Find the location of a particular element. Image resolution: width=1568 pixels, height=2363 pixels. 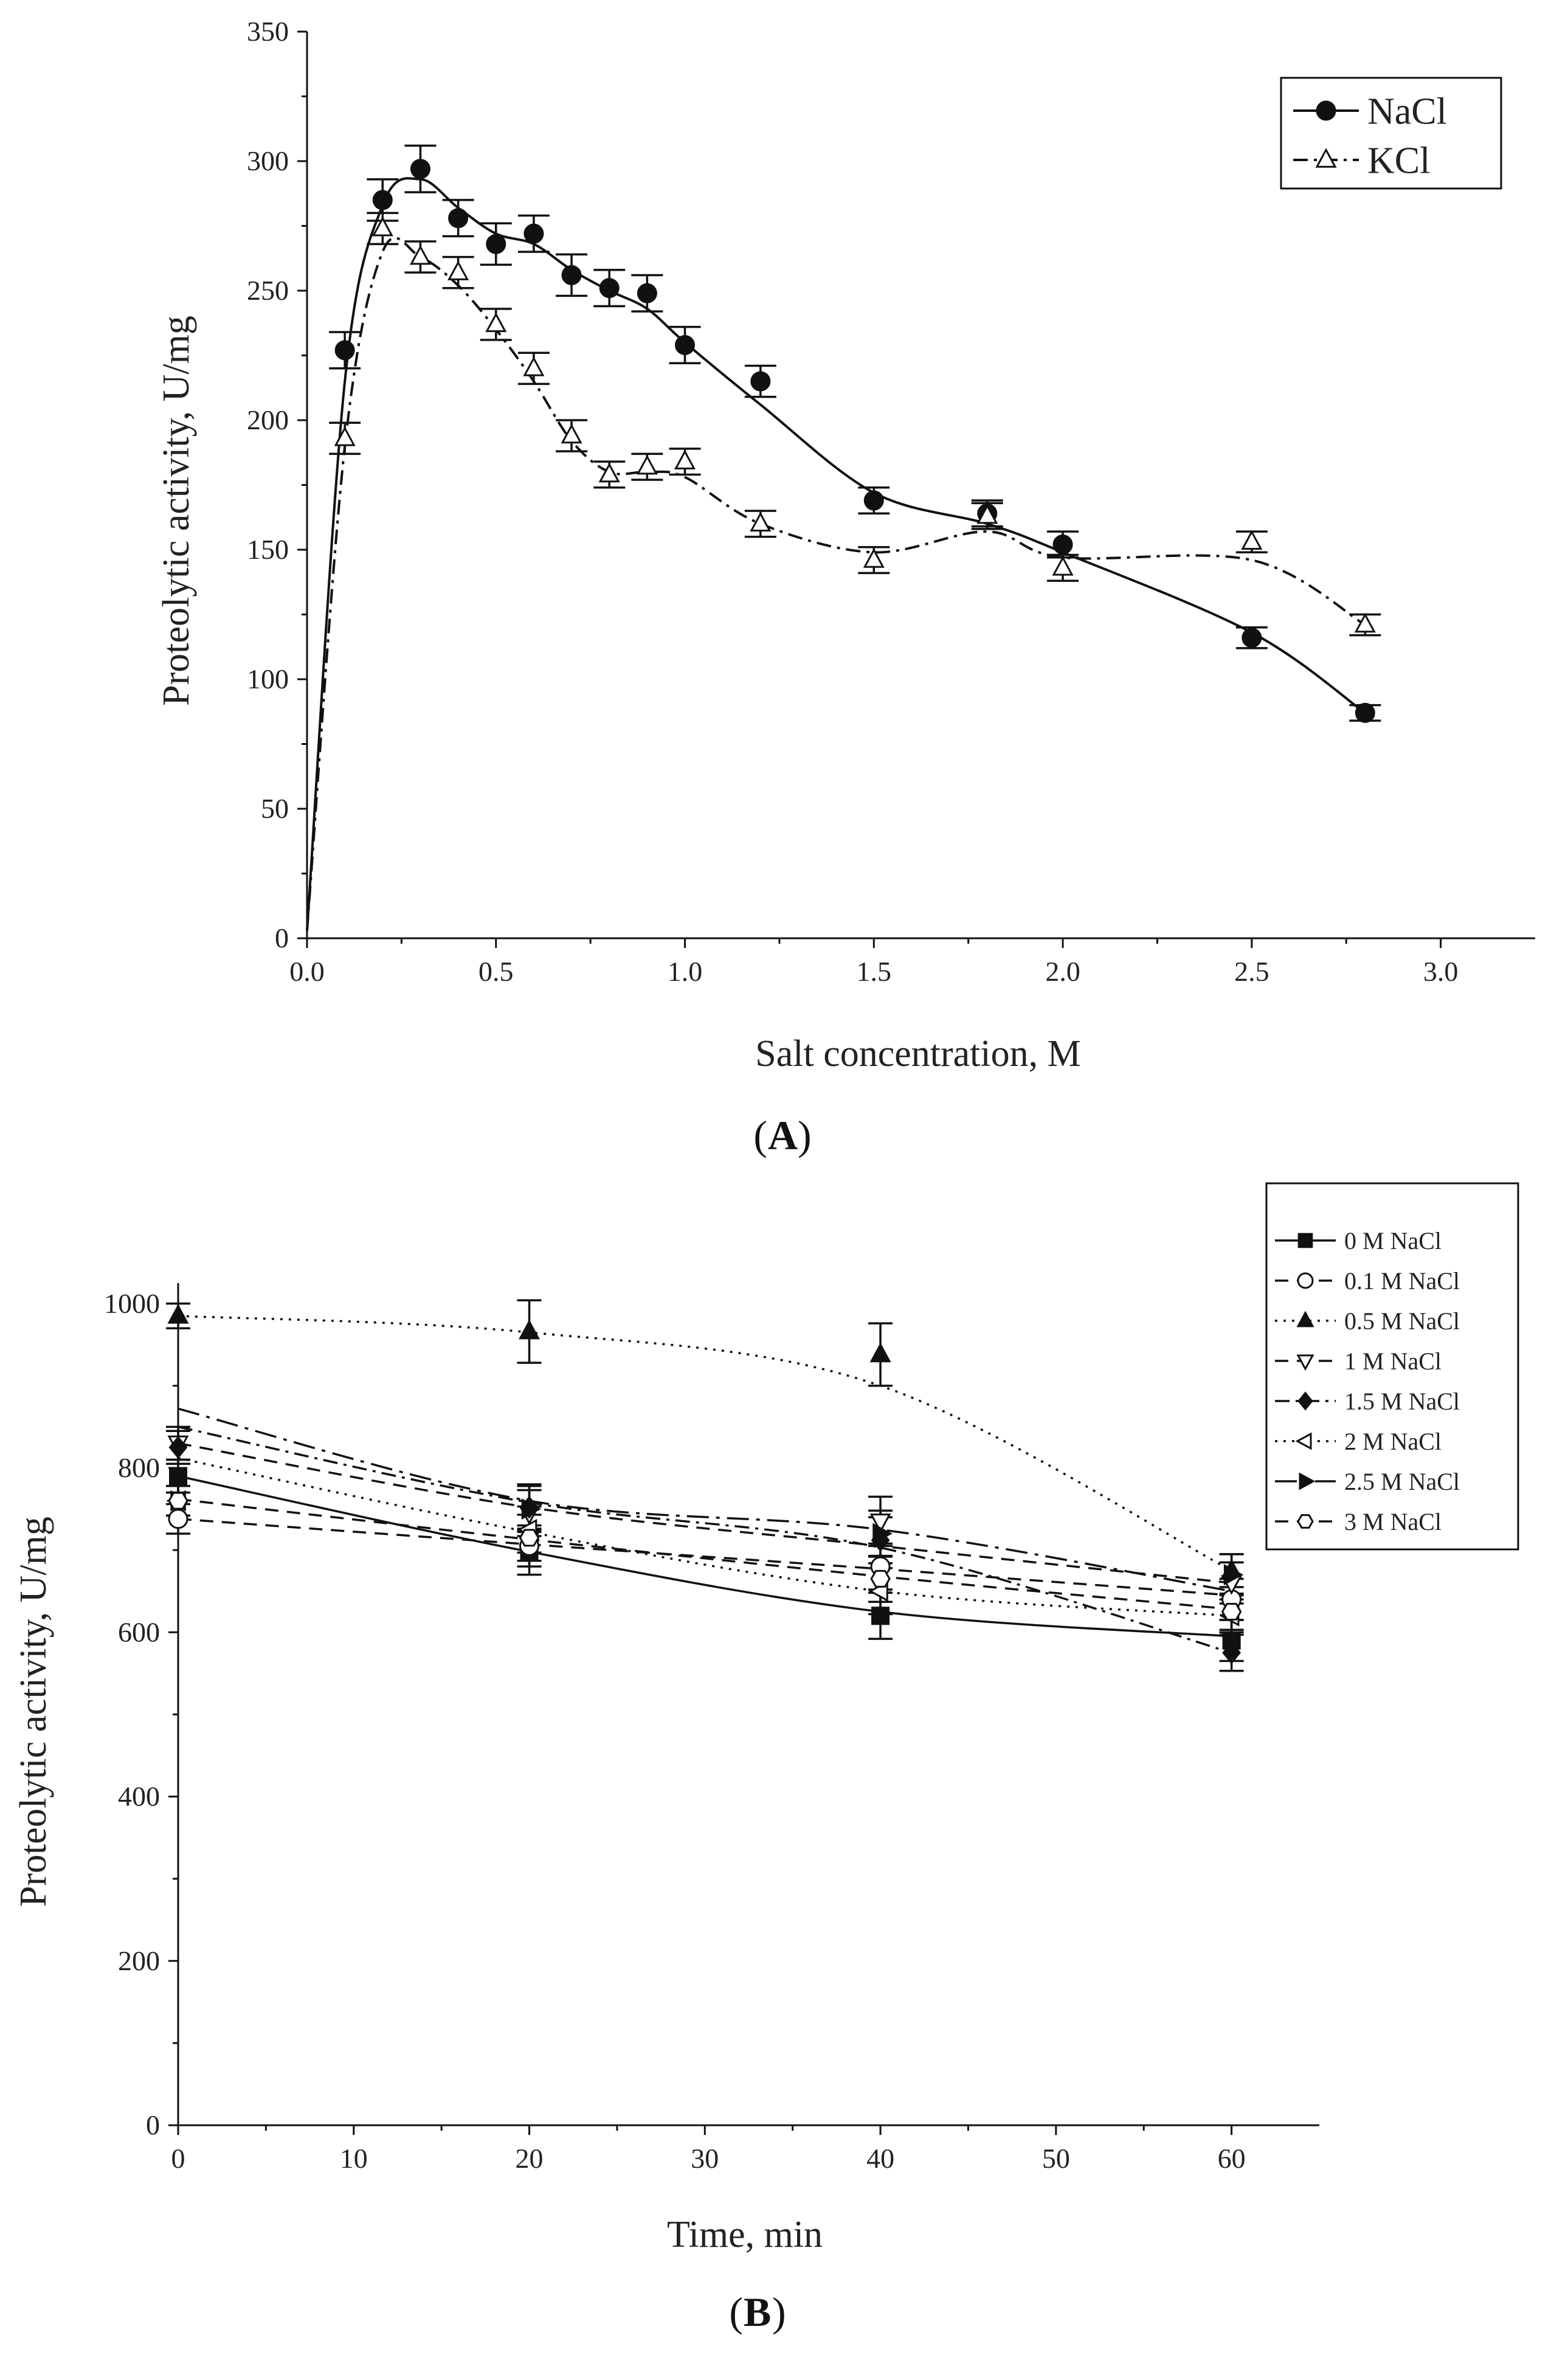

chart-a-y-axis-label: Proteolytic activity, U/mg is located at coordinates (176, 511).